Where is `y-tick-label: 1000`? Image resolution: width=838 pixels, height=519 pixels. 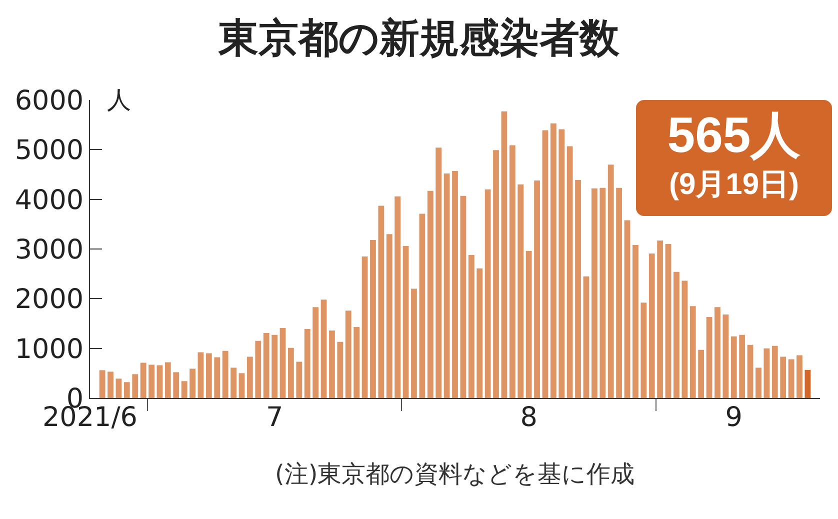 y-tick-label: 1000 is located at coordinates (49, 349).